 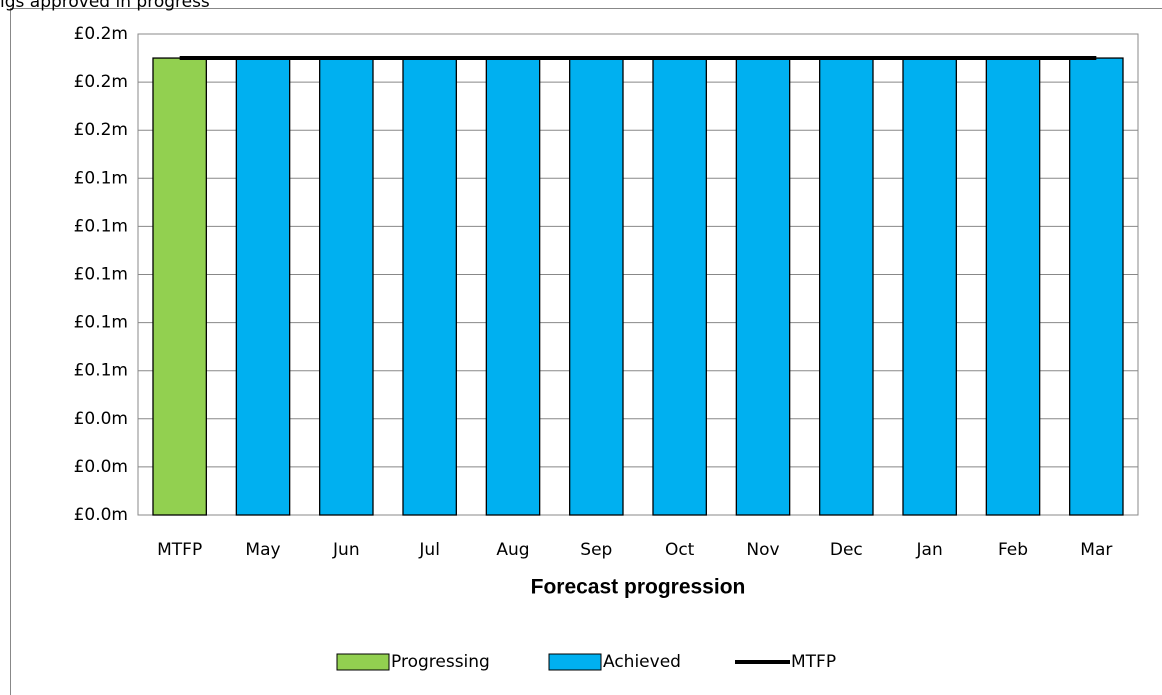 I want to click on chart-title: igs approved in progress, so click(x=105, y=6).